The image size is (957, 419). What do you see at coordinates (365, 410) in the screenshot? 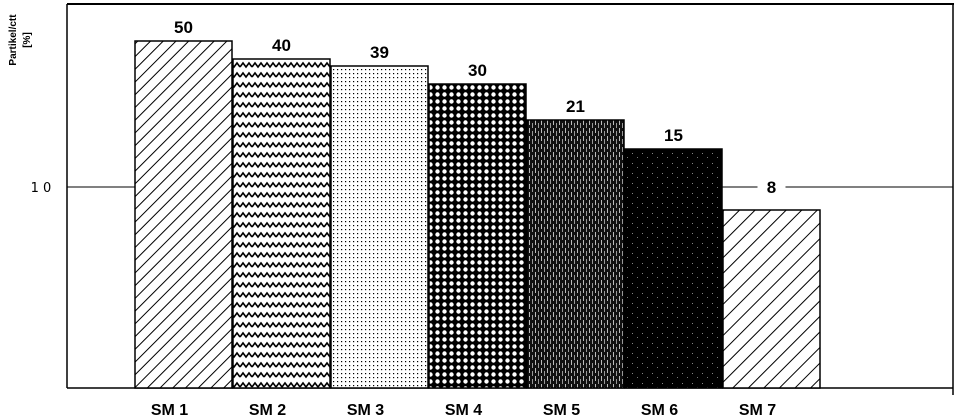
I see `category-label: SM 3` at bounding box center [365, 410].